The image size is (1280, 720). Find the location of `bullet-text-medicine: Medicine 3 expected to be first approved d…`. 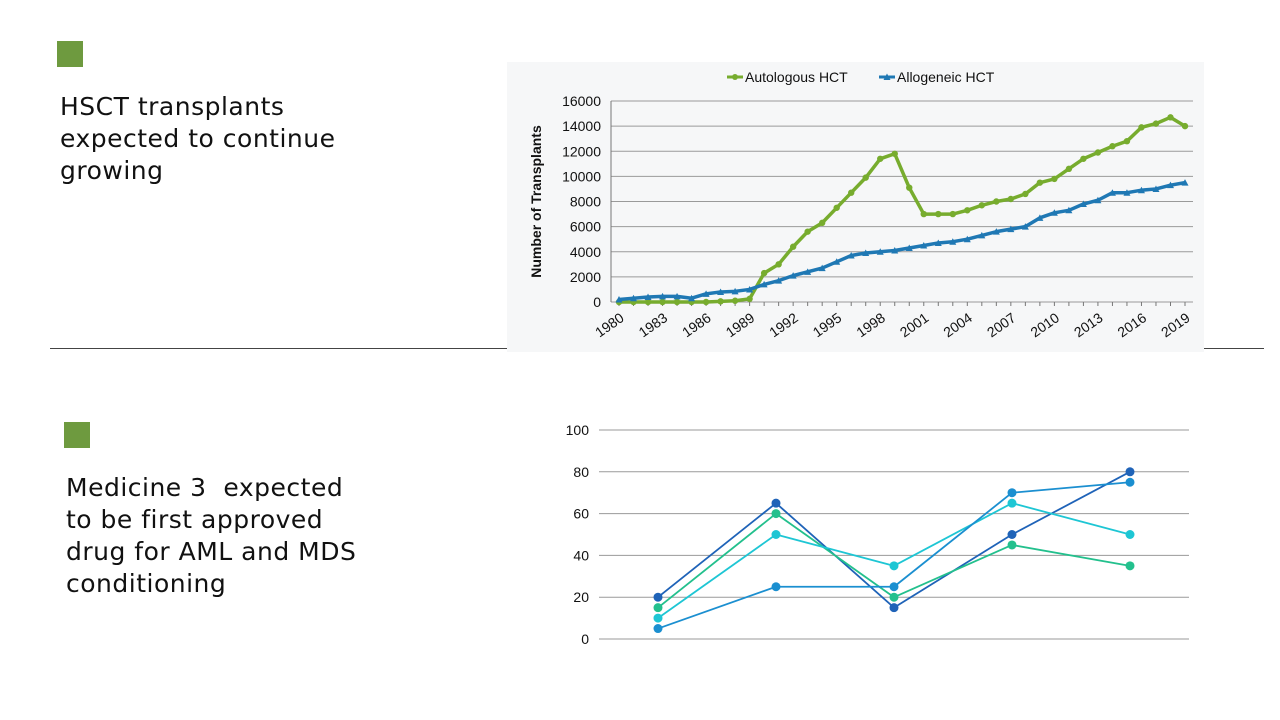

bullet-text-medicine: Medicine 3 expected to be first approved d… is located at coordinates (211, 536).